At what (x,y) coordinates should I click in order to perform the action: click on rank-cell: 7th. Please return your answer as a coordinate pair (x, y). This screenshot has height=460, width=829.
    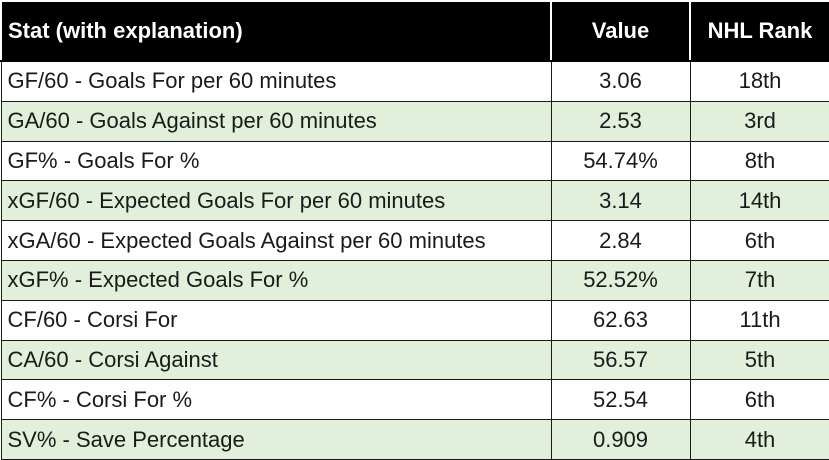
    Looking at the image, I should click on (759, 280).